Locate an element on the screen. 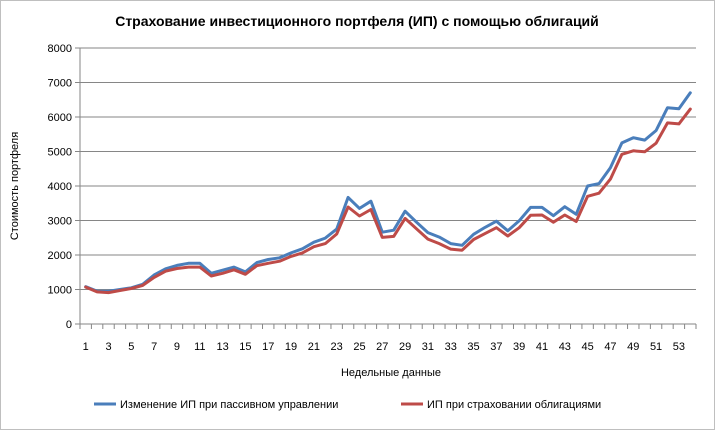 The height and width of the screenshot is (430, 715). y-tick-label: 4000 is located at coordinates (60, 187).